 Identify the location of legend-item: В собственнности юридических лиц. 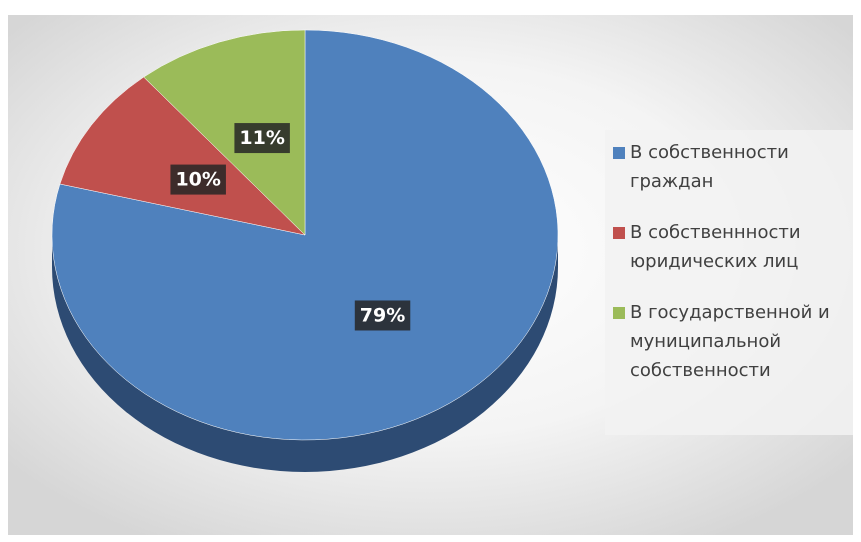
(730, 247).